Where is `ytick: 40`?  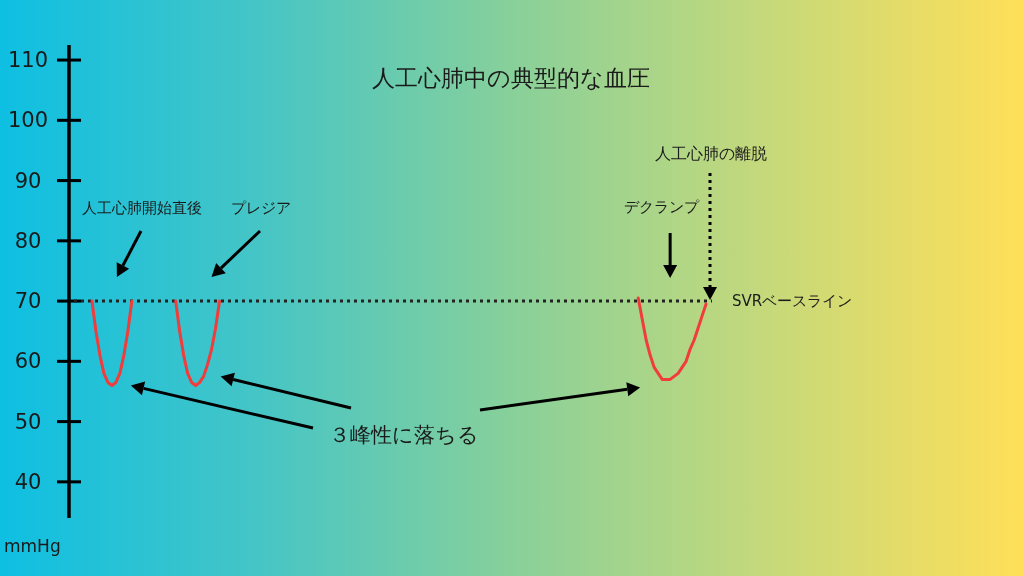
ytick: 40 is located at coordinates (28, 481).